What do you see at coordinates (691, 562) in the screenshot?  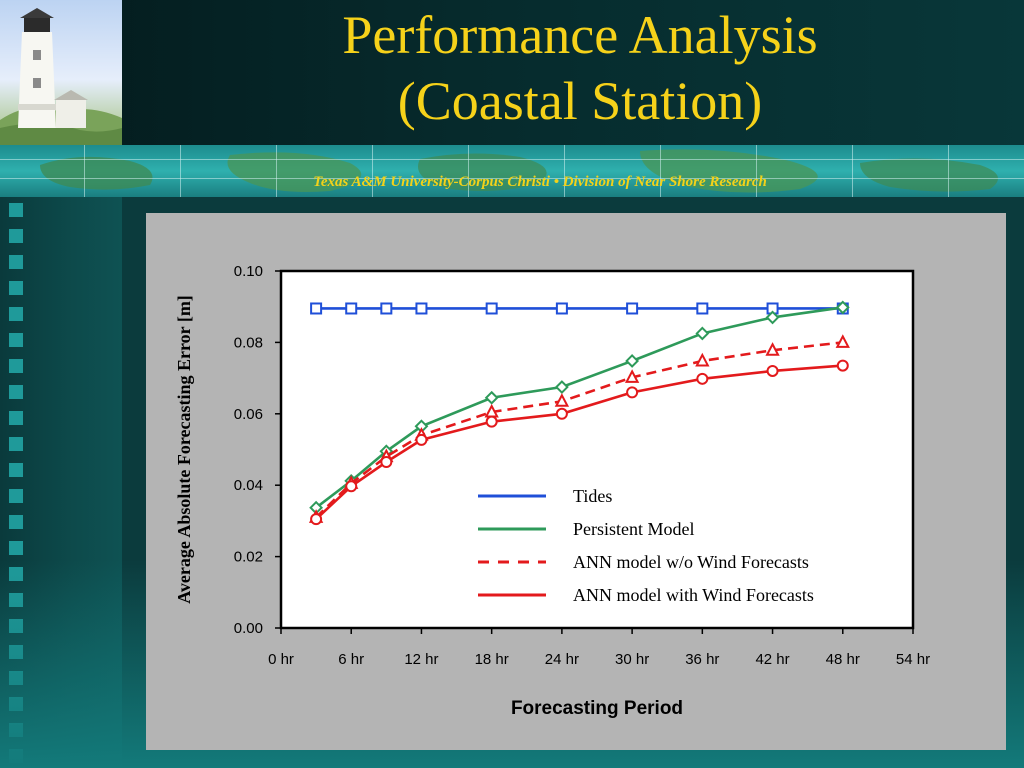 I see `legend-label: ANN model w/o Wind Forecasts` at bounding box center [691, 562].